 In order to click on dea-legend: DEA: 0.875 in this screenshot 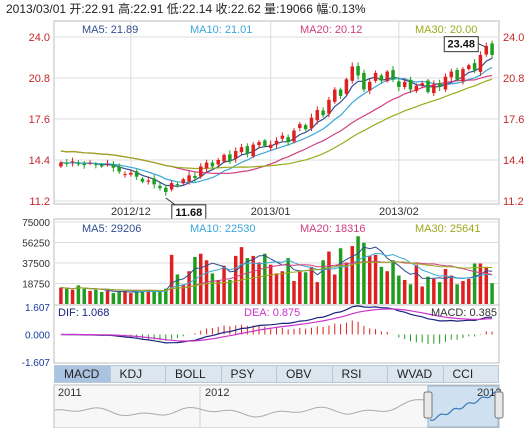, I will do `click(272, 313)`.